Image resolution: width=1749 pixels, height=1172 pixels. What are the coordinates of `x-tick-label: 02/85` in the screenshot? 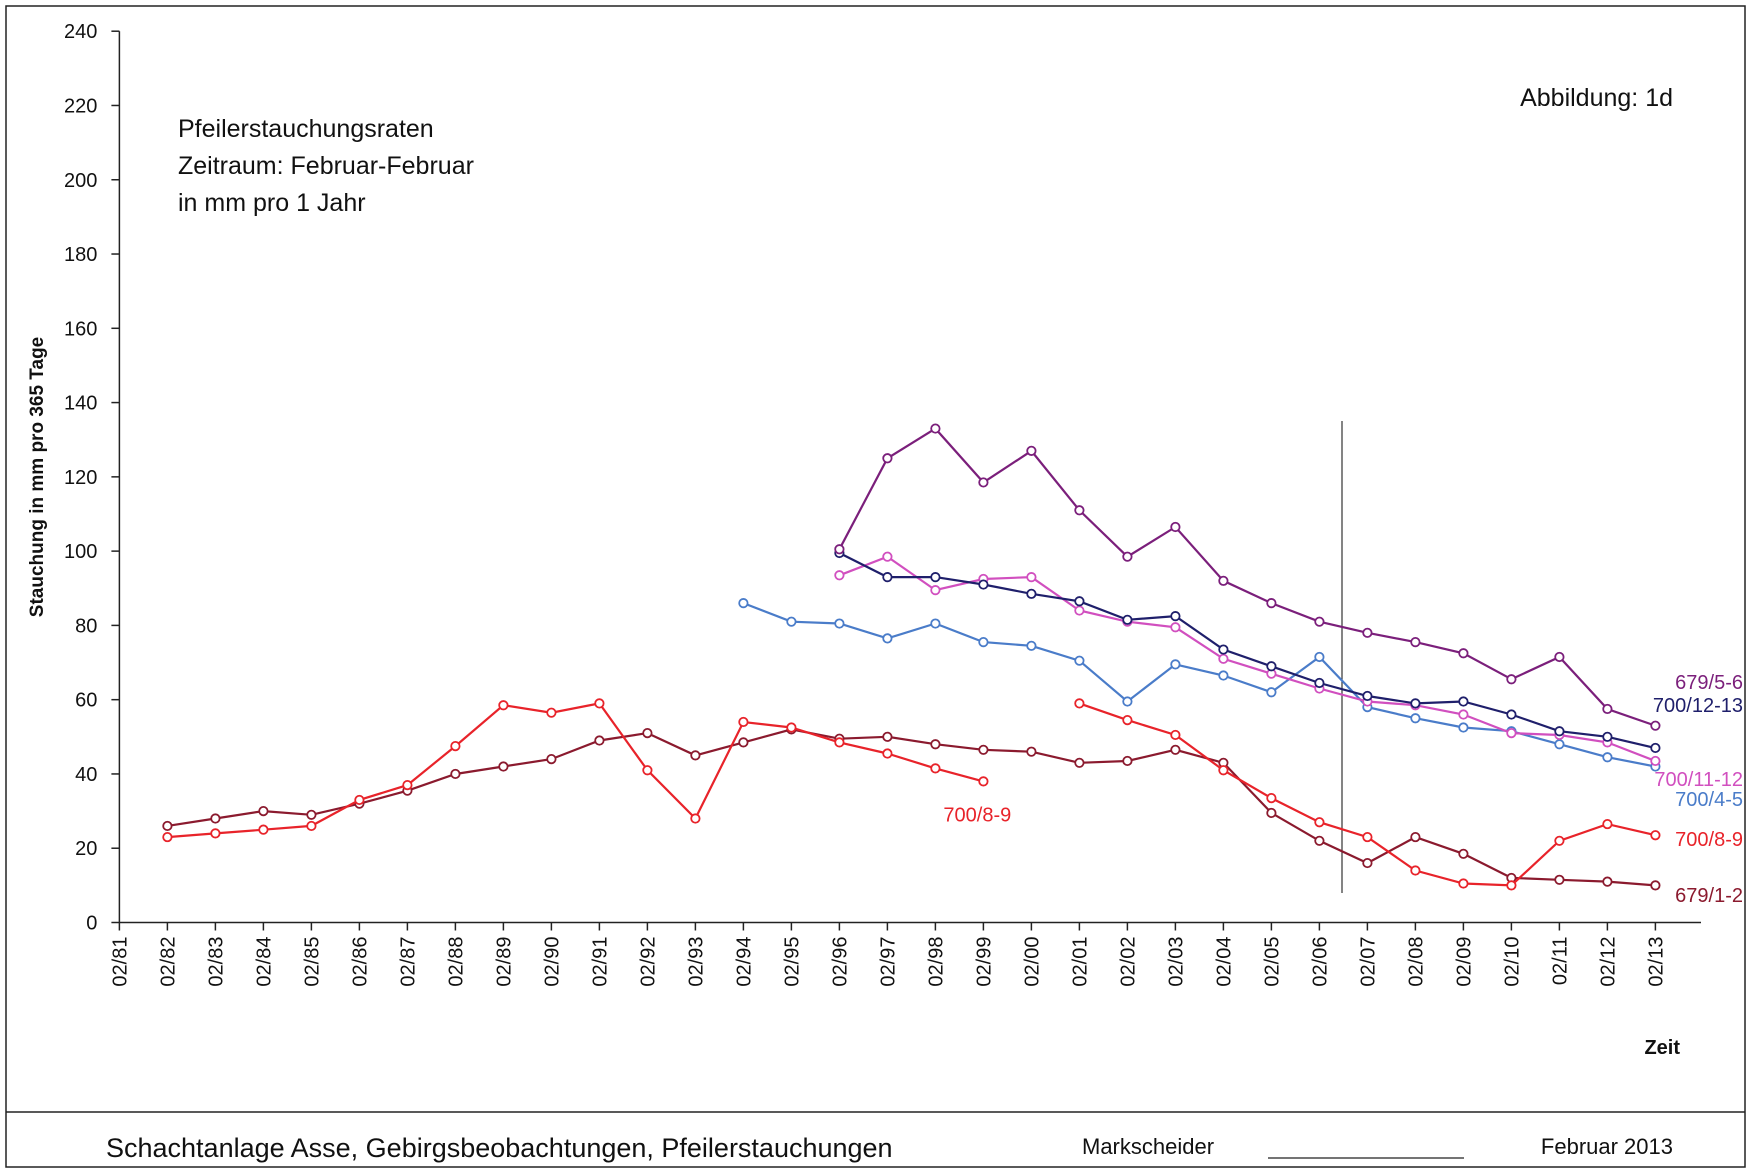 It's located at (312, 962).